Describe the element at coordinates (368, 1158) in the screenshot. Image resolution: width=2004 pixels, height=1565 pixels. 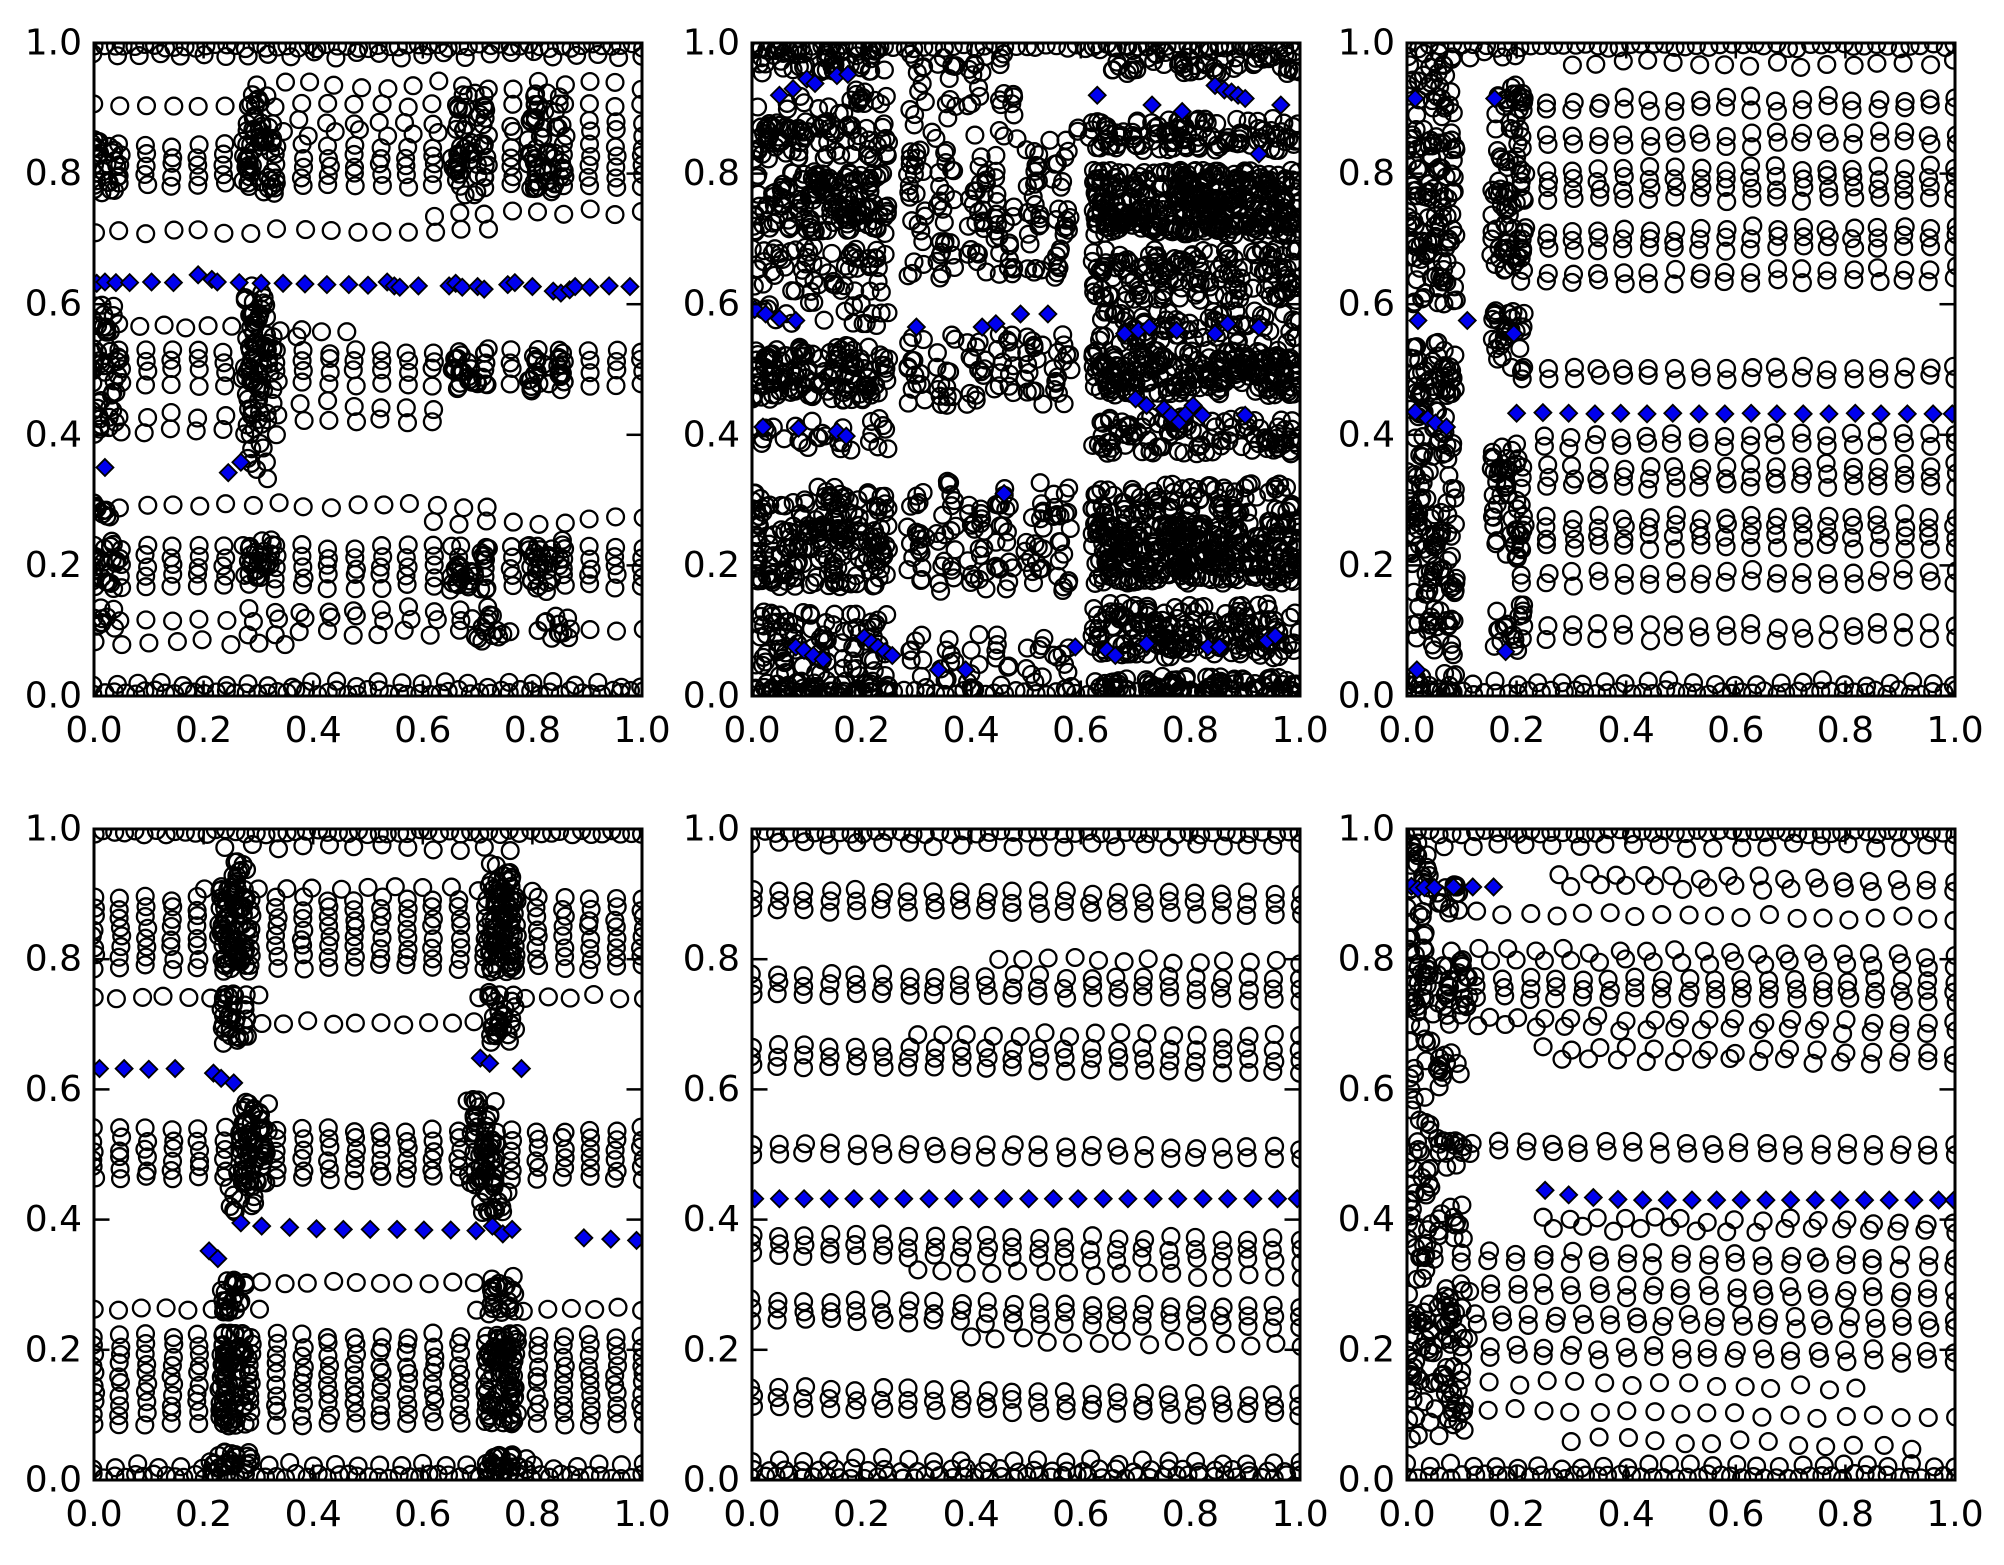
I see `subplot-r2c1-highlight-diamonds` at that location.